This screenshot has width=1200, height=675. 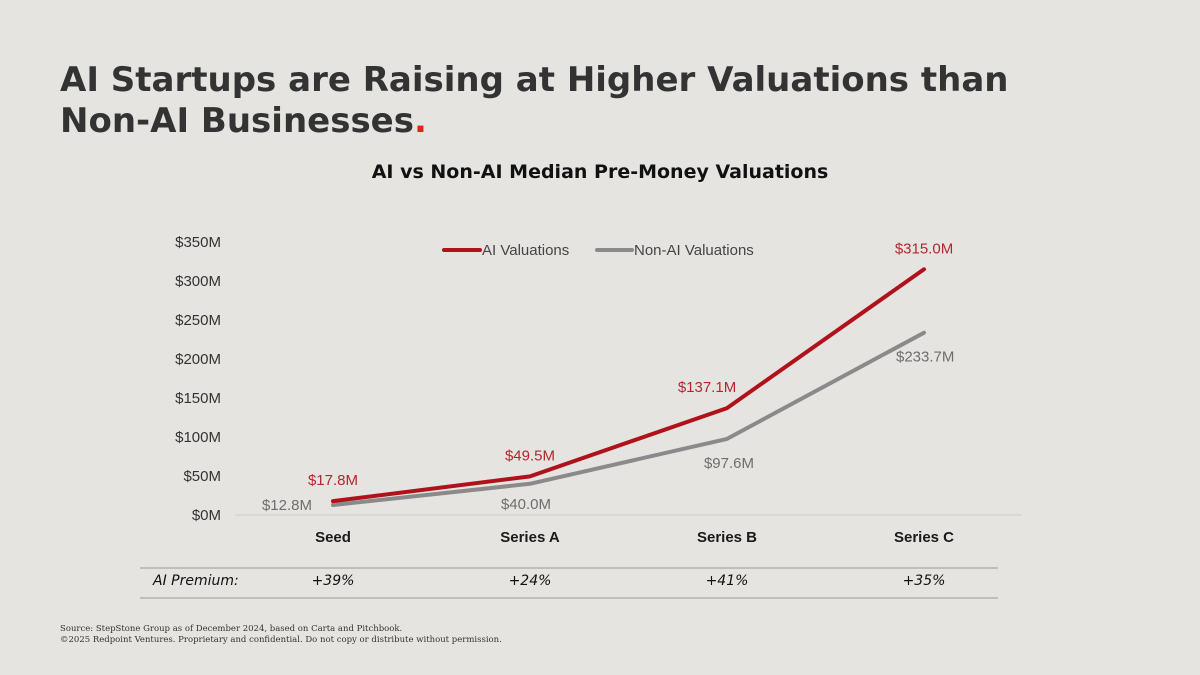 What do you see at coordinates (198, 437) in the screenshot?
I see `y-tick-label: $100M` at bounding box center [198, 437].